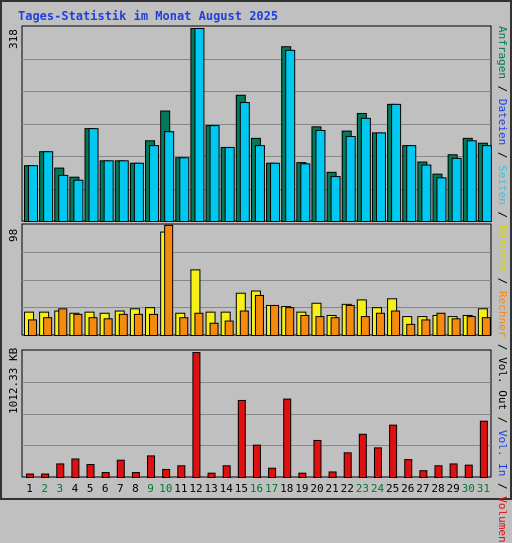  Describe the element at coordinates (407, 488) in the screenshot. I see `day-label: 26` at that location.